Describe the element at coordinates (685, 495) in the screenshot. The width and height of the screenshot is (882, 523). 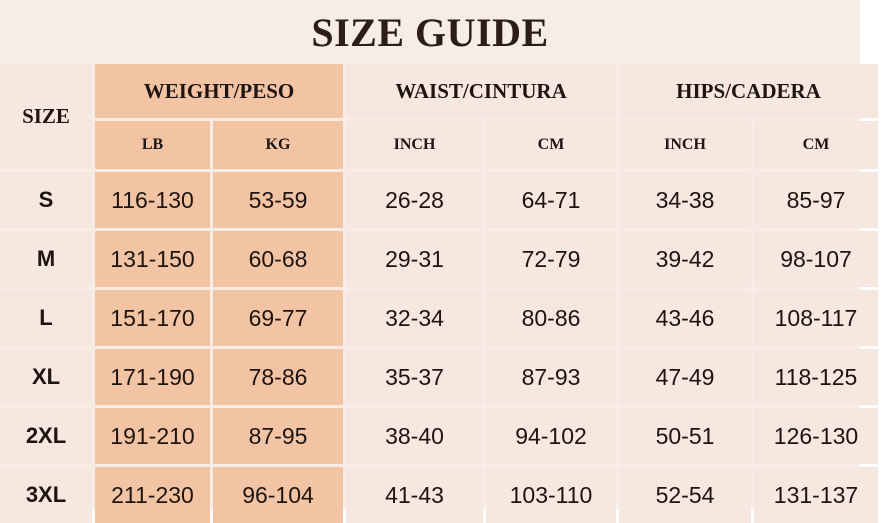
I see `hips-inch-cell: 52-54` at that location.